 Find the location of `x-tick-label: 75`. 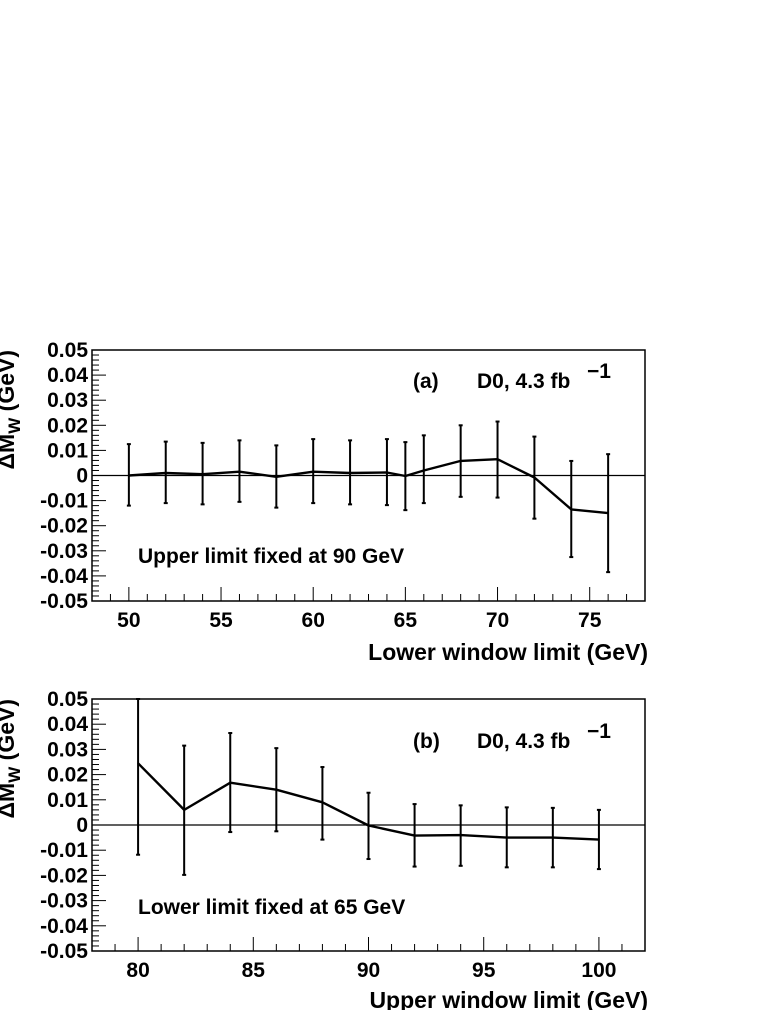

x-tick-label: 75 is located at coordinates (590, 620).